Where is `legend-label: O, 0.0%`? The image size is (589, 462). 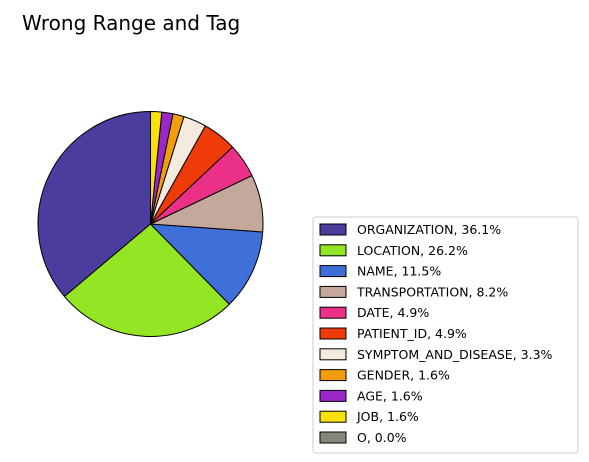
legend-label: O, 0.0% is located at coordinates (382, 437).